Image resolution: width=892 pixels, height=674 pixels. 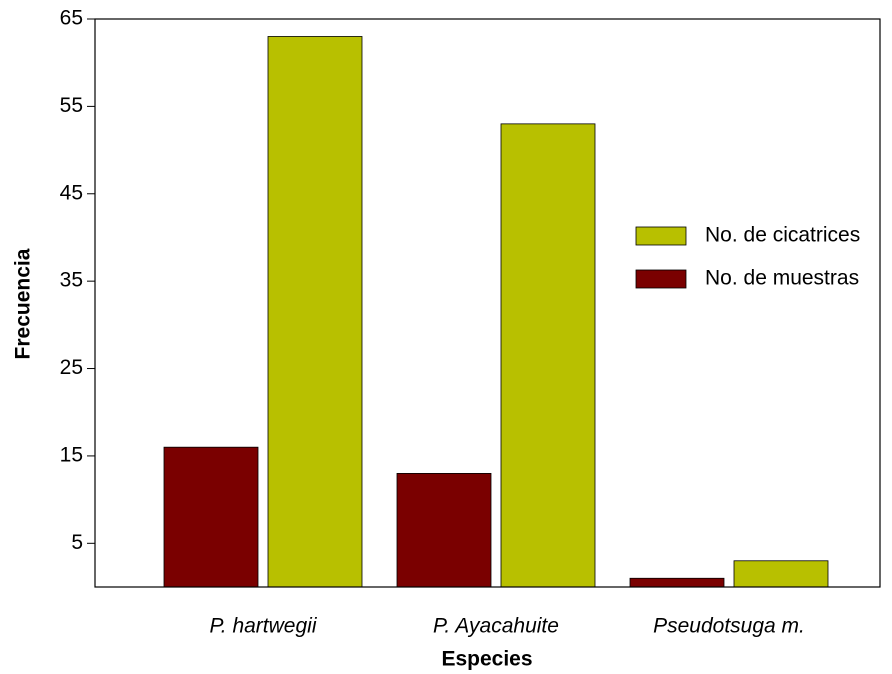 What do you see at coordinates (77, 542) in the screenshot?
I see `y-tick-label: 5` at bounding box center [77, 542].